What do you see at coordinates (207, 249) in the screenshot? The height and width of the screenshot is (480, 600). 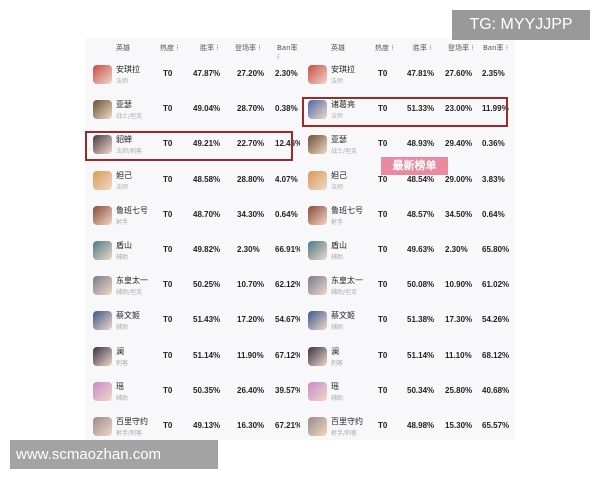 I see `win-rate: 49.82%` at bounding box center [207, 249].